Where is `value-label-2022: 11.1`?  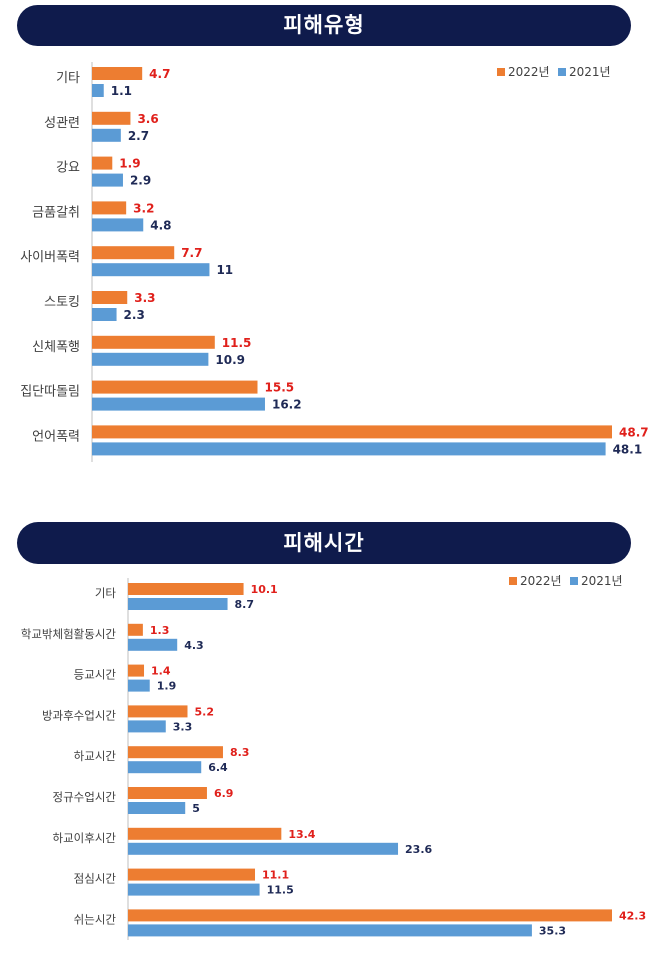 value-label-2022: 11.1 is located at coordinates (275, 875).